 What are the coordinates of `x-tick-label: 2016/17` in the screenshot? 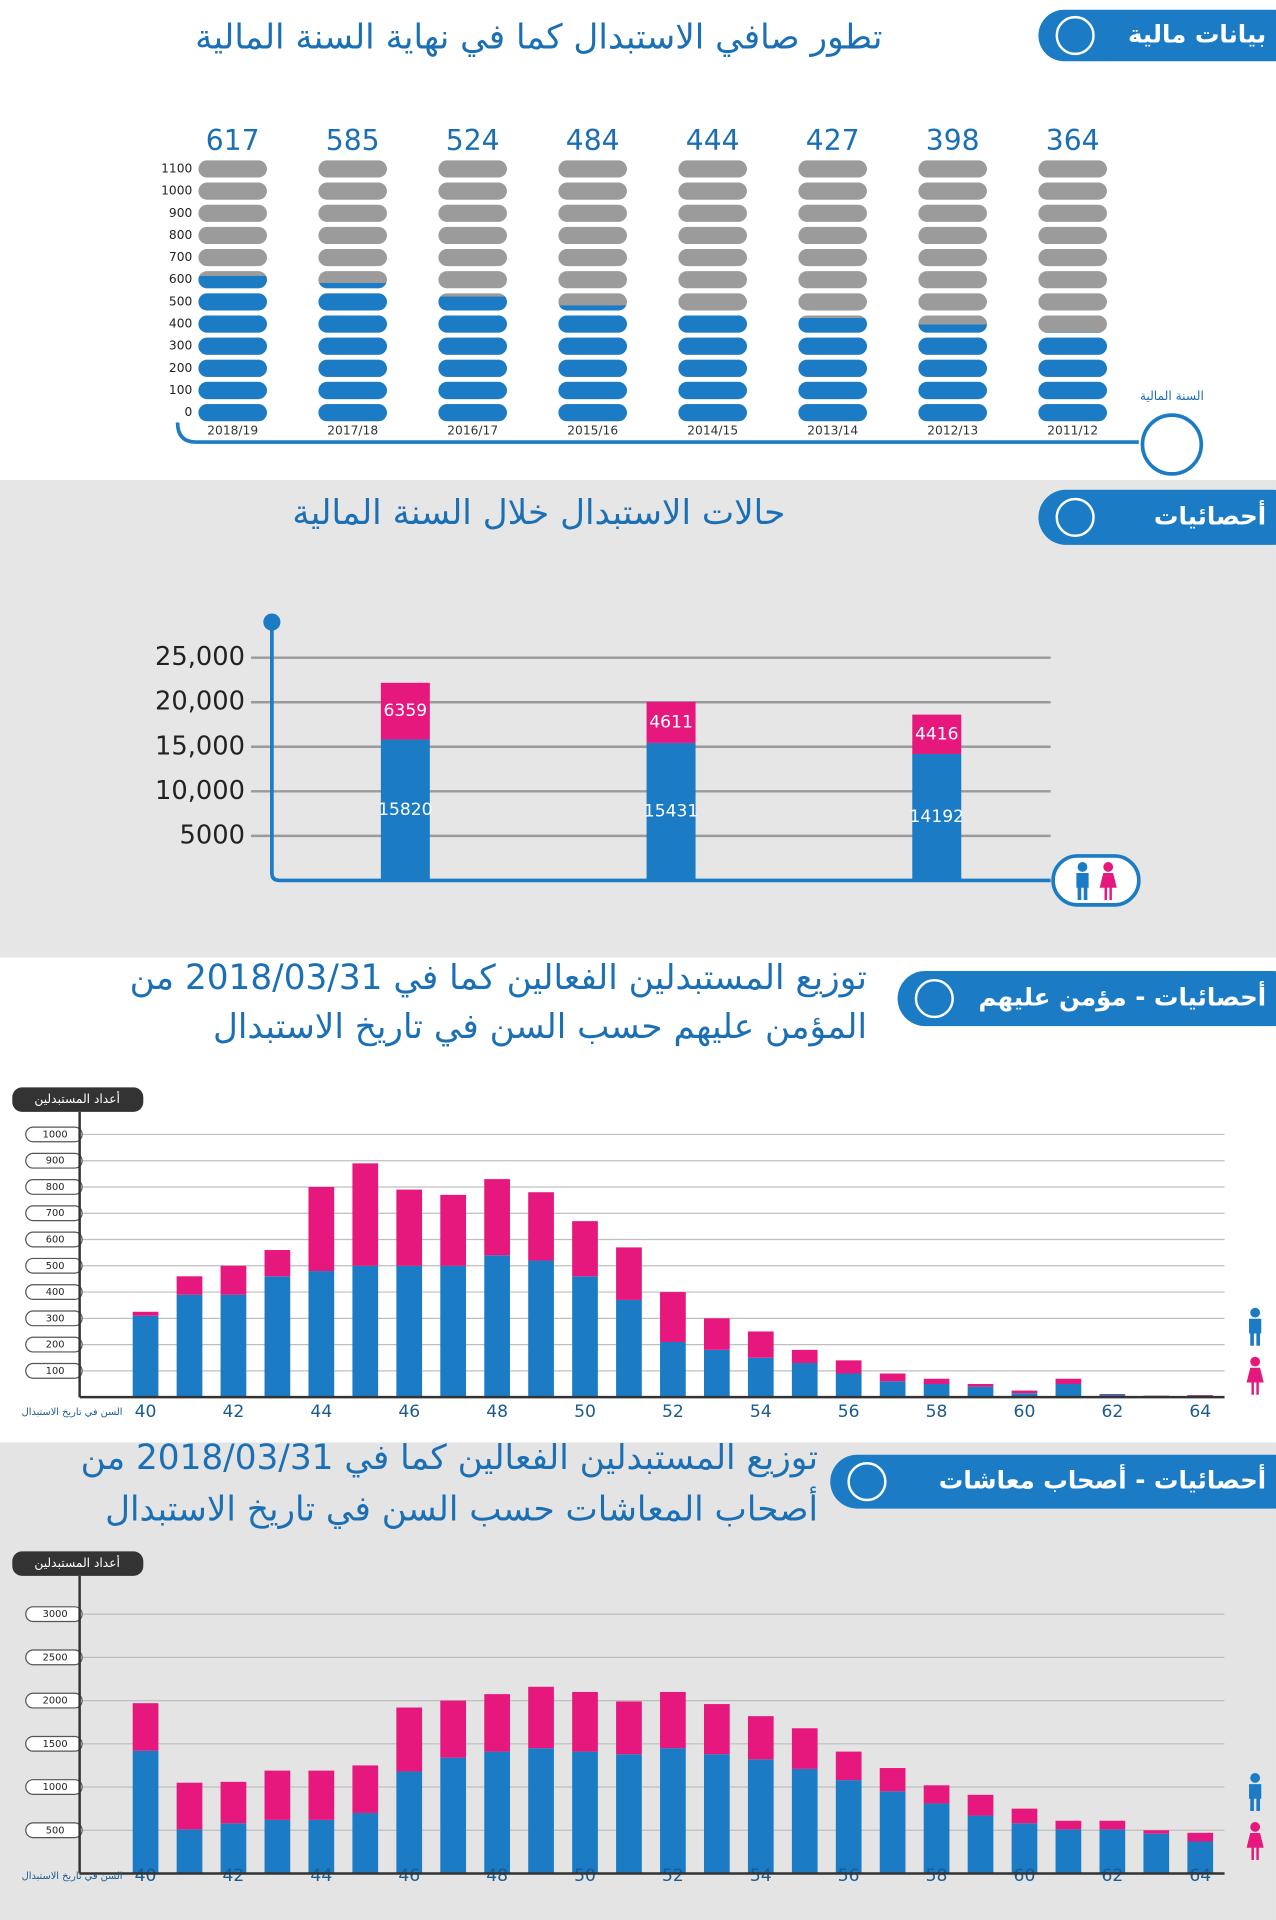 It's located at (472, 431).